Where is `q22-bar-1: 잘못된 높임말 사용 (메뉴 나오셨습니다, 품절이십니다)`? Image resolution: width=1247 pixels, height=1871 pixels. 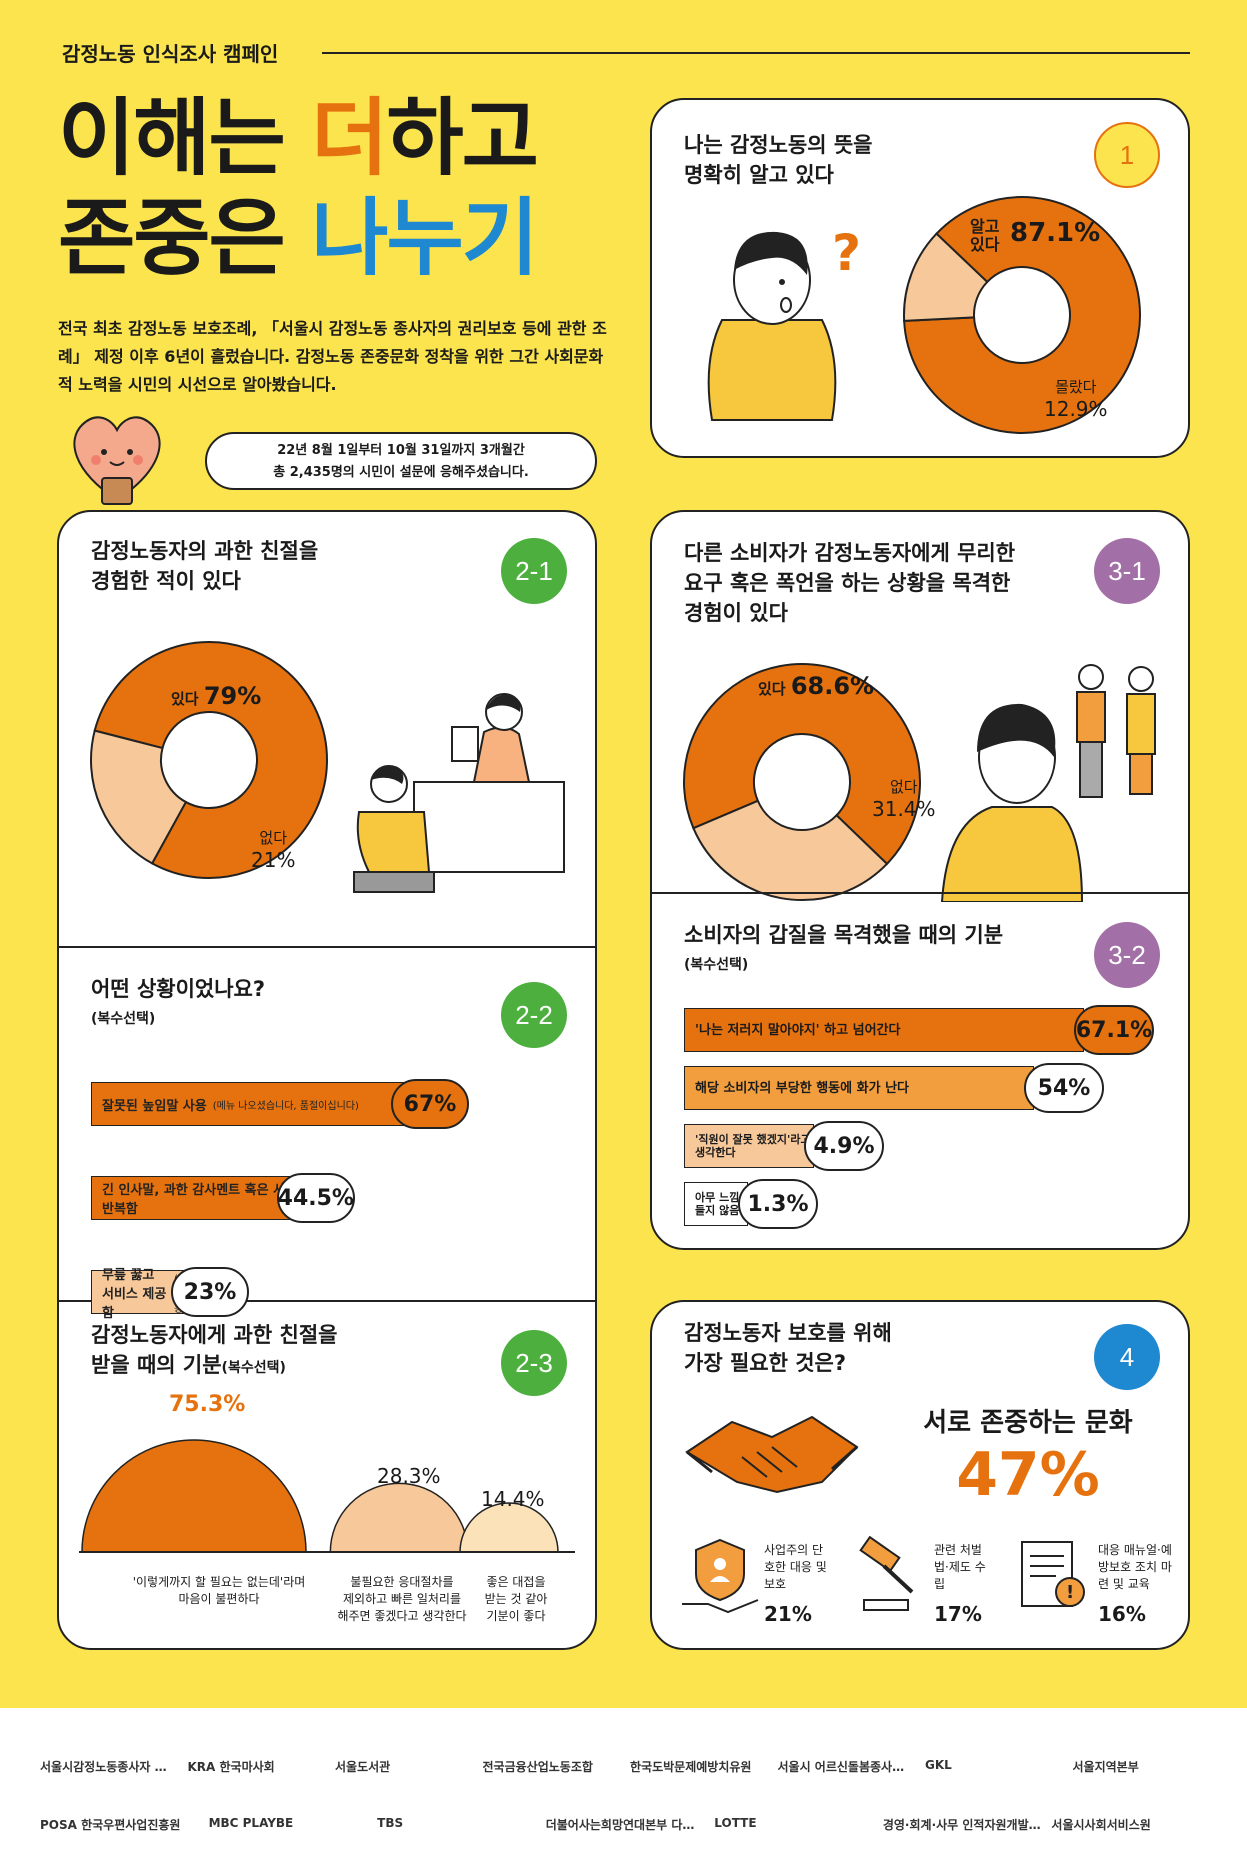
q22-bar-1: 잘못된 높임말 사용 (메뉴 나오셨습니다, 품절이십니다) is located at coordinates (261, 1104).